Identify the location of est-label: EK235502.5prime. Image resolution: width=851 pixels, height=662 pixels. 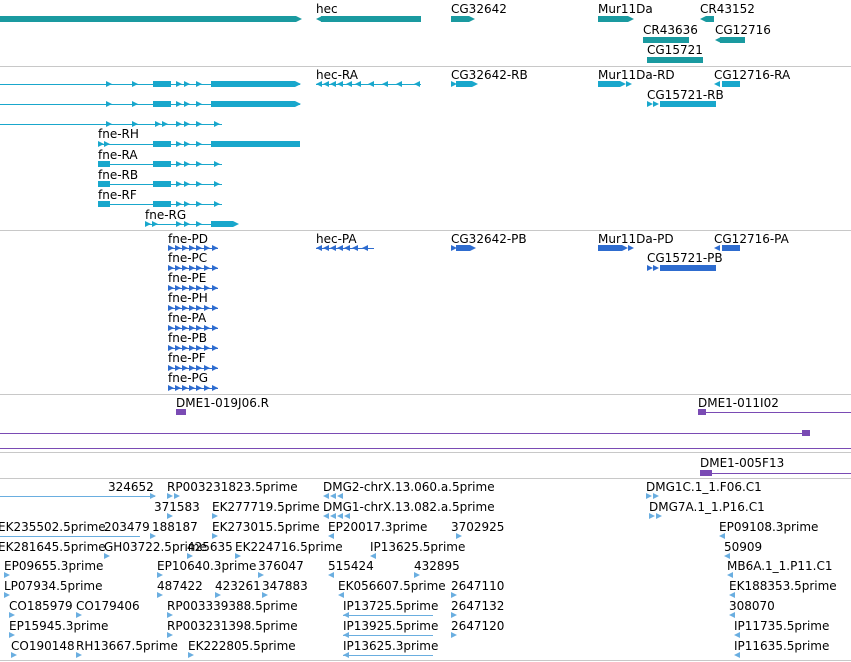
(53, 527).